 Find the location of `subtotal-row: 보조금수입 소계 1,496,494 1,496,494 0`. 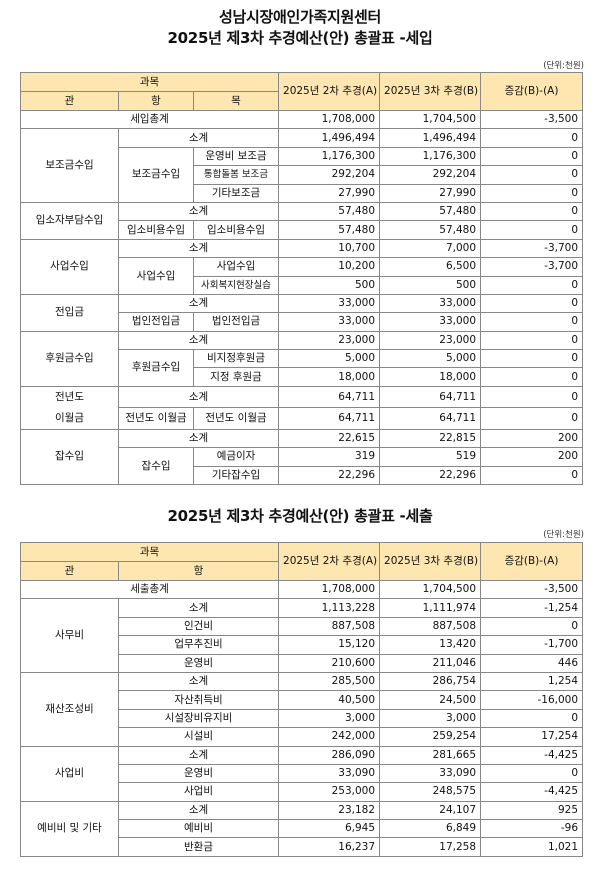

subtotal-row: 보조금수입 소계 1,496,494 1,496,494 0 is located at coordinates (302, 165).